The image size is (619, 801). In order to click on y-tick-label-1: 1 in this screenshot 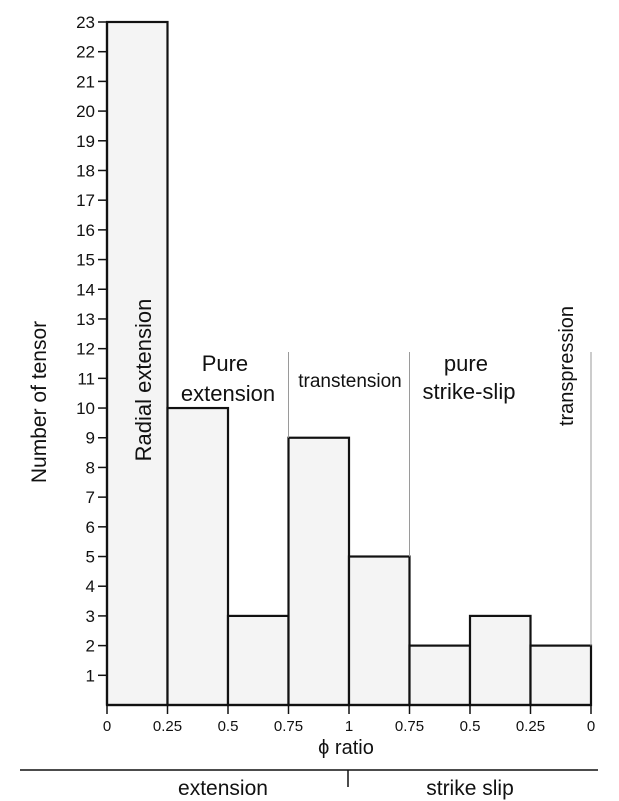, I will do `click(90, 675)`.